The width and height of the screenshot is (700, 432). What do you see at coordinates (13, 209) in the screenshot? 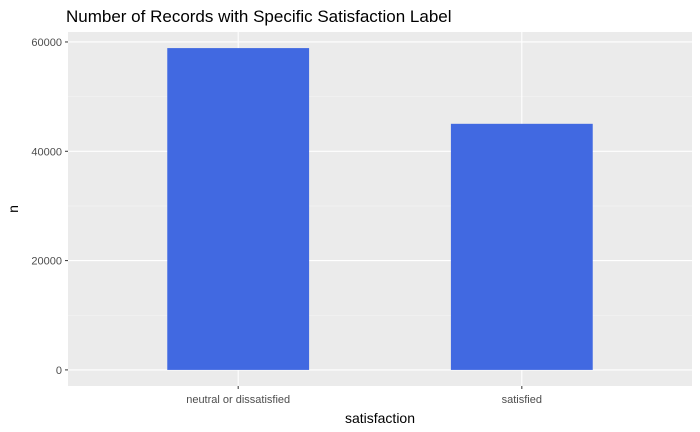
I see `y-axis-title: n` at bounding box center [13, 209].